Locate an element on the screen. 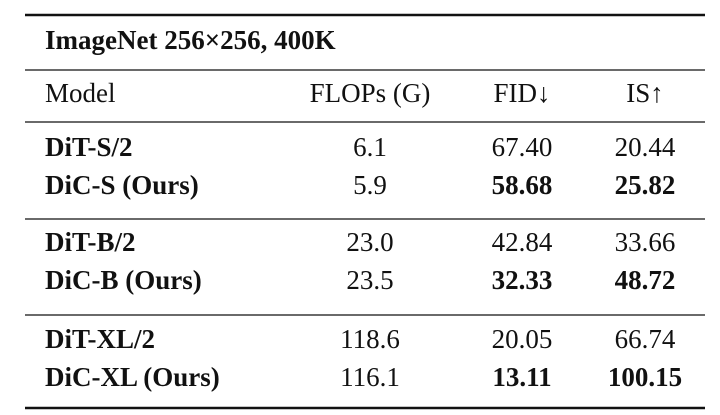 Image resolution: width=720 pixels, height=415 pixels. table-cell: 20.44 is located at coordinates (645, 147).